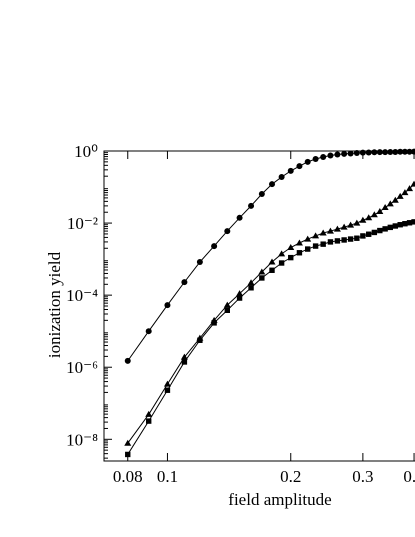 This screenshot has height=537, width=415. Describe the element at coordinates (167, 476) in the screenshot. I see `x-tick-label: 0.1` at that location.